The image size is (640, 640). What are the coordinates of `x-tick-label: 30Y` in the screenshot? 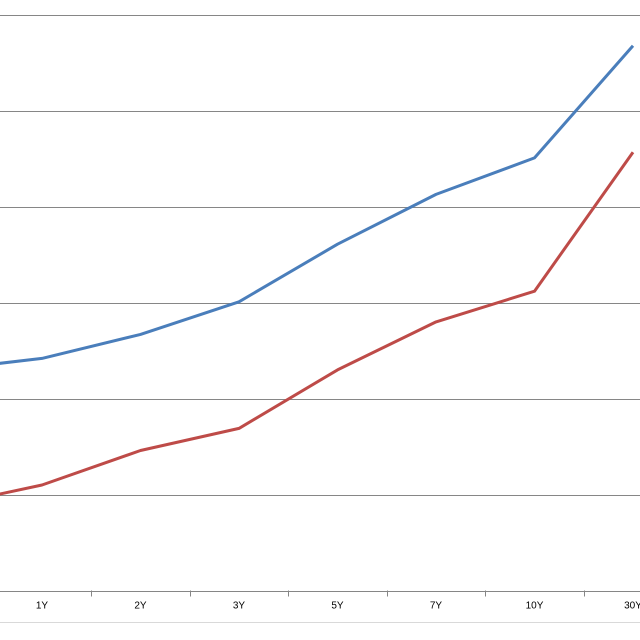 It's located at (632, 606).